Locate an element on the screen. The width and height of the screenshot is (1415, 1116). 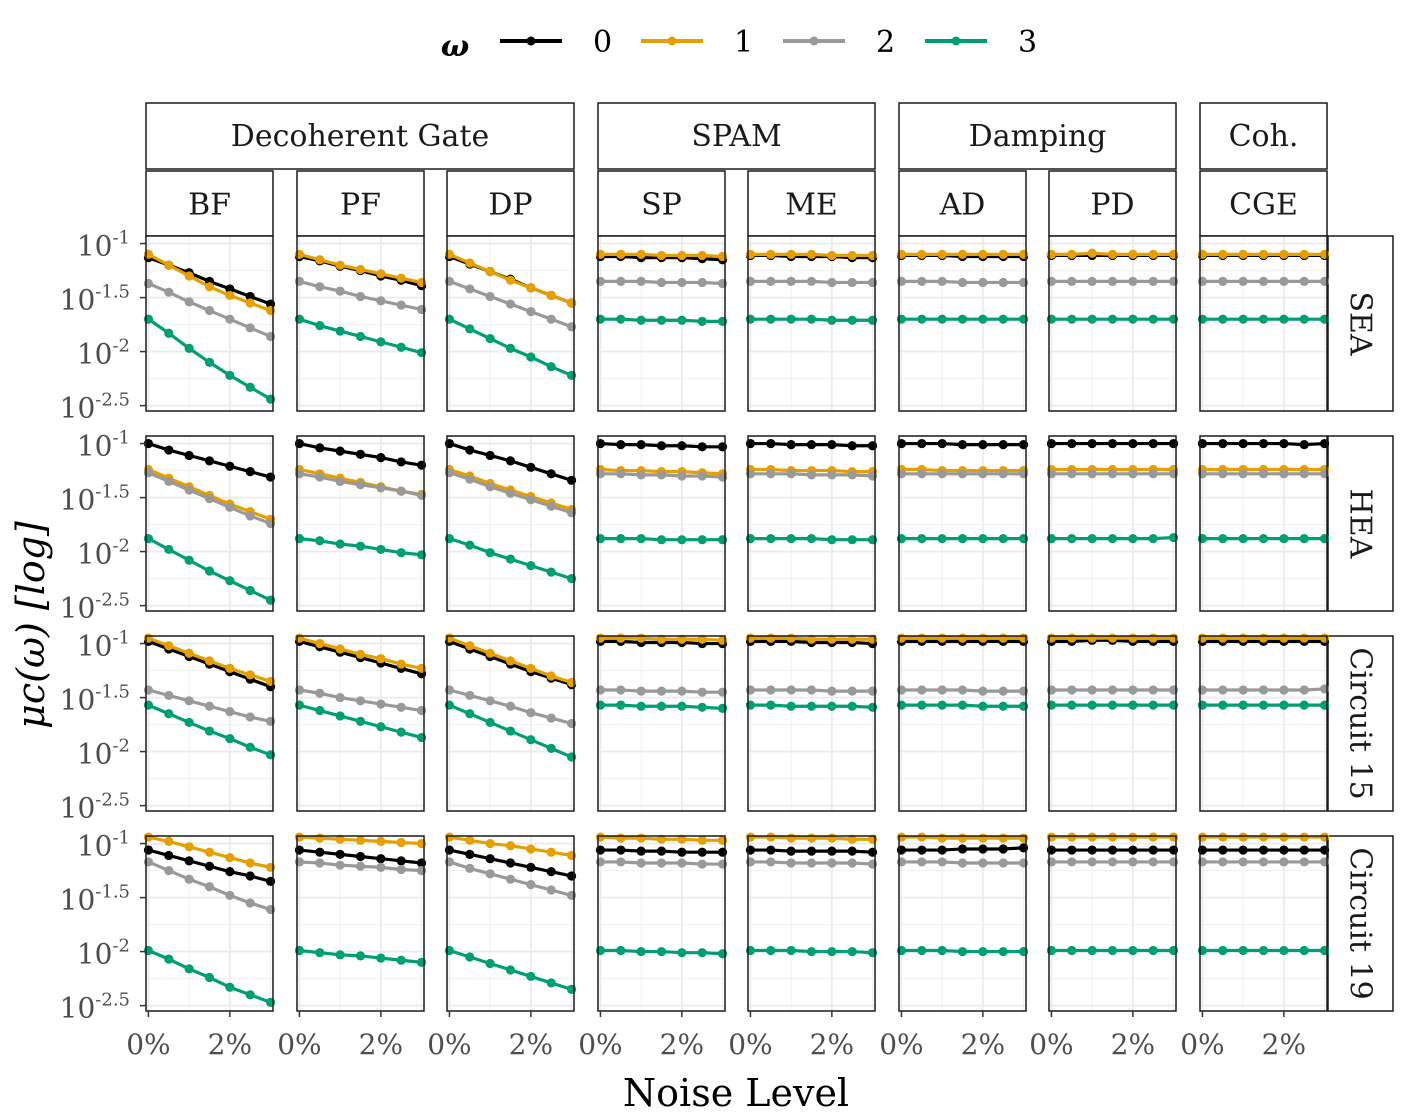
panel-sea-sp is located at coordinates (661, 323).